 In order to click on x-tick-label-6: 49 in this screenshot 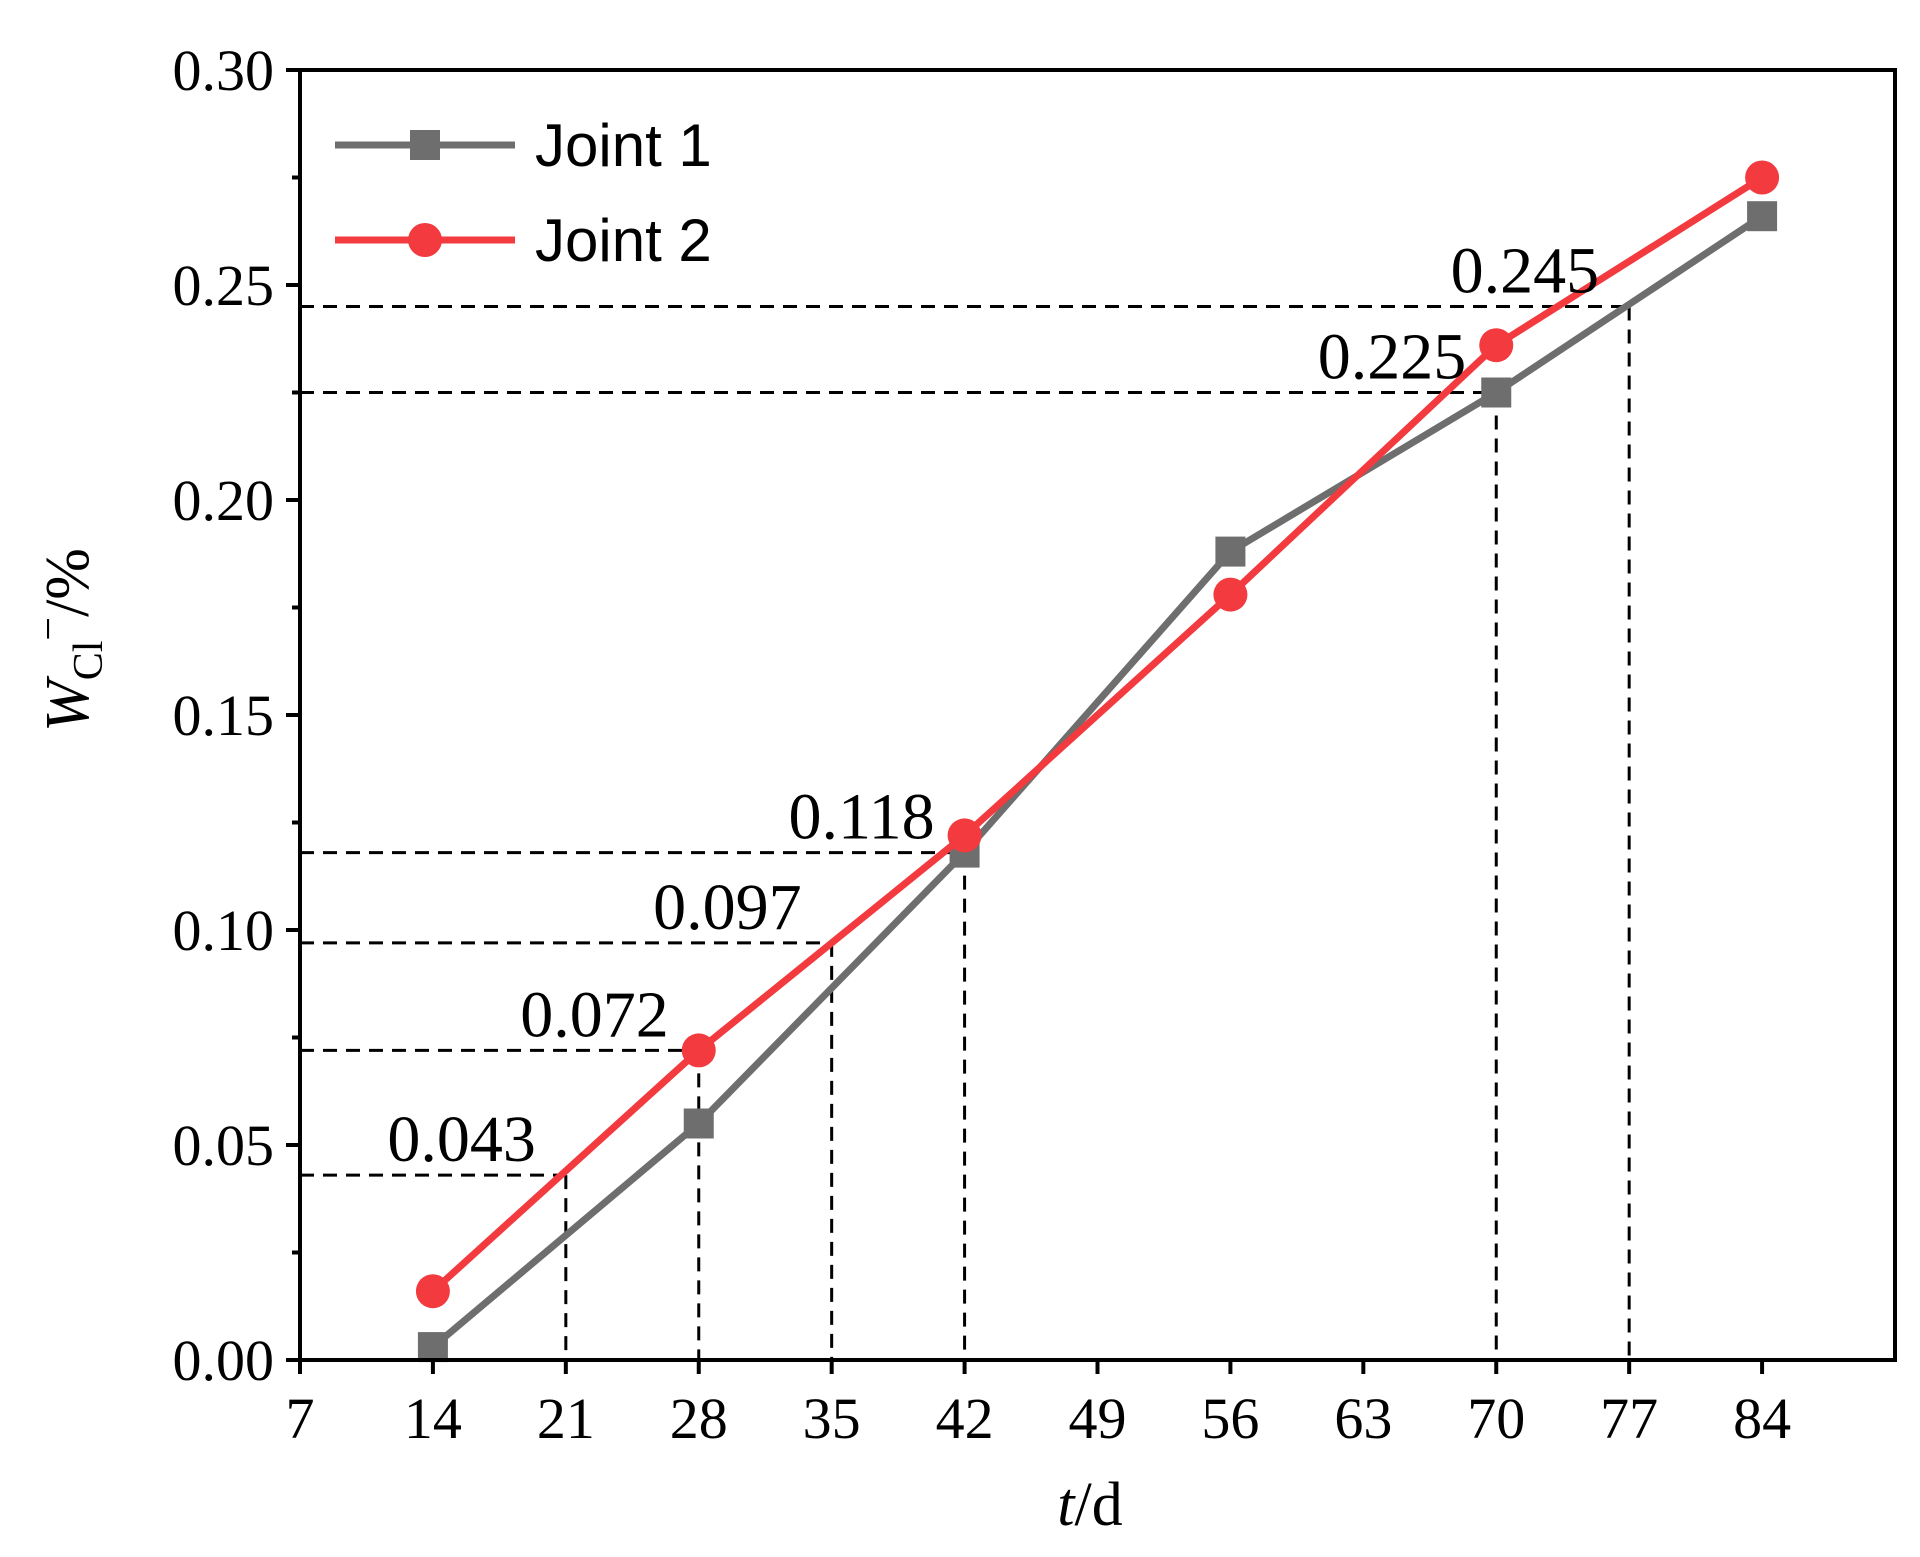, I will do `click(1098, 1418)`.